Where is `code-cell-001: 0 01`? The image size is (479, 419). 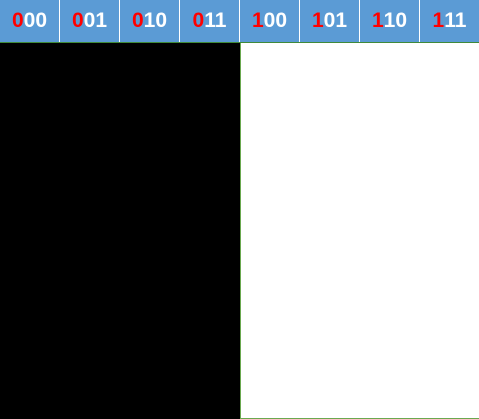
code-cell-001: 0 01 is located at coordinates (90, 21).